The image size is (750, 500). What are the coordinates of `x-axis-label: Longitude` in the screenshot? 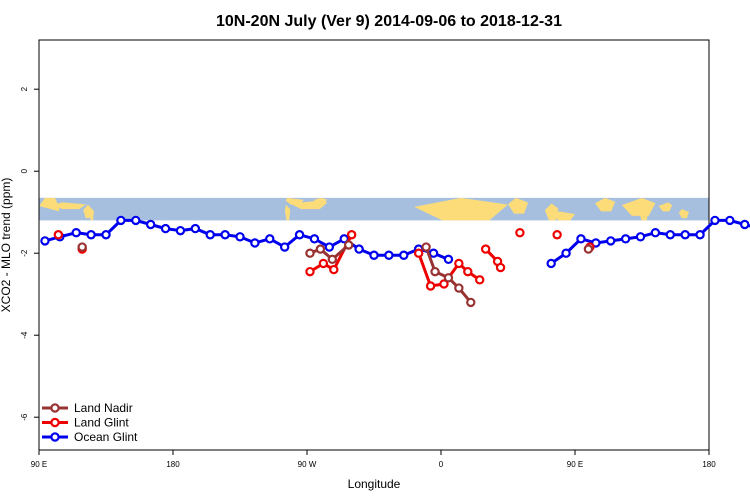 It's located at (374, 484).